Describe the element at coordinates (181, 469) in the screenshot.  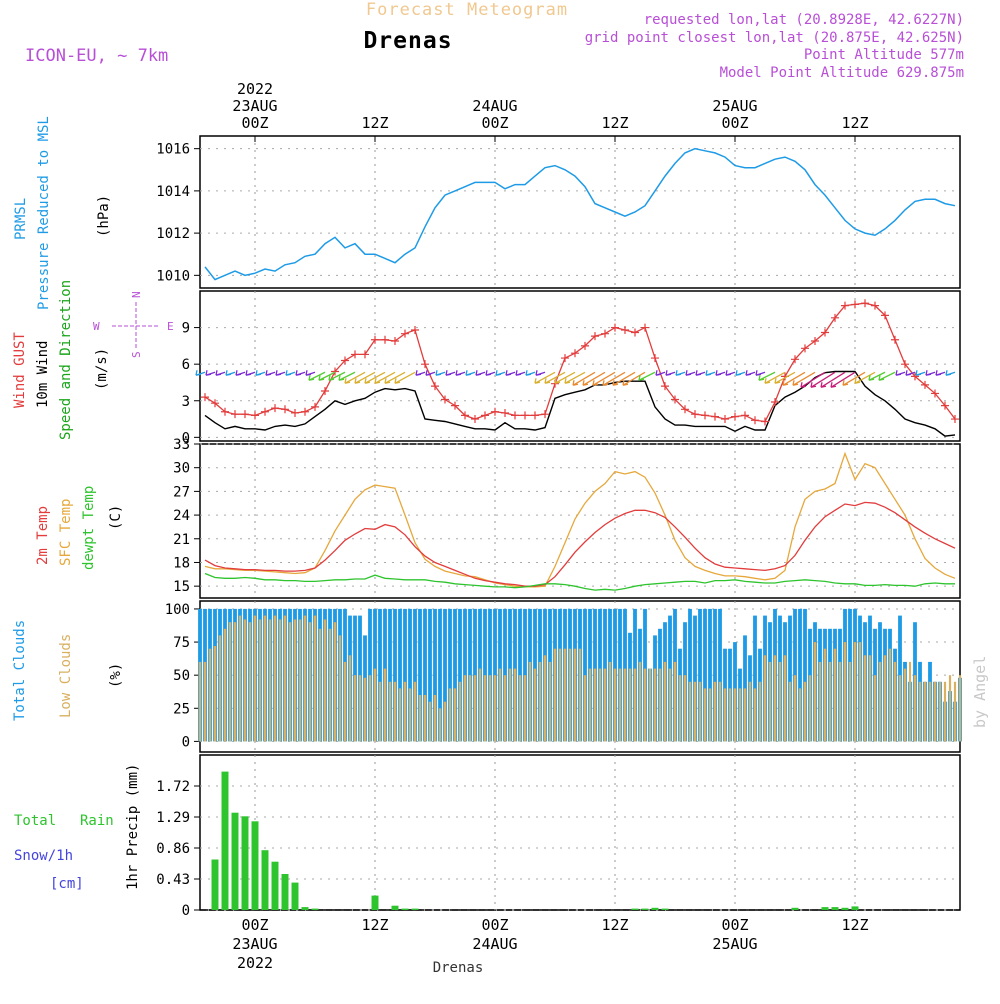
I see `temp-tick-label: 30` at that location.